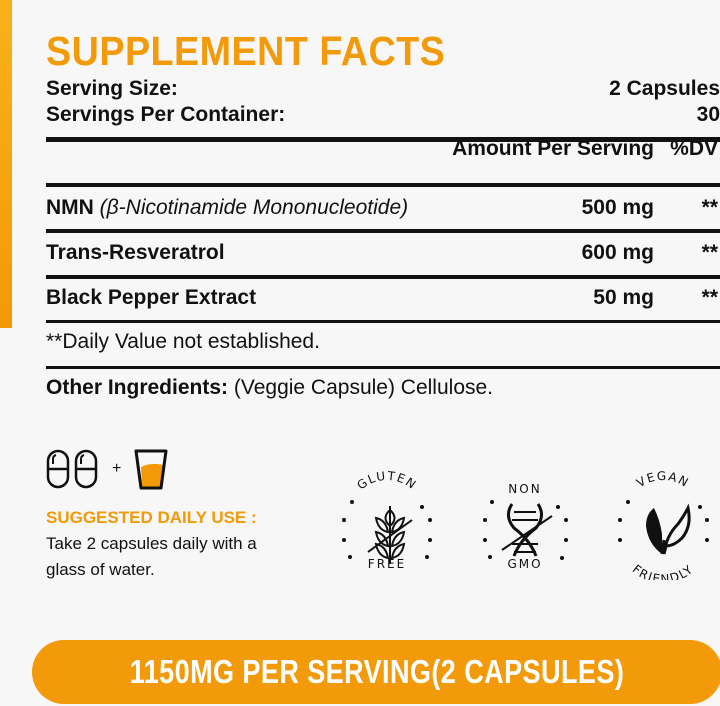 This screenshot has height=706, width=720. I want to click on accent-side-bar, so click(6, 164).